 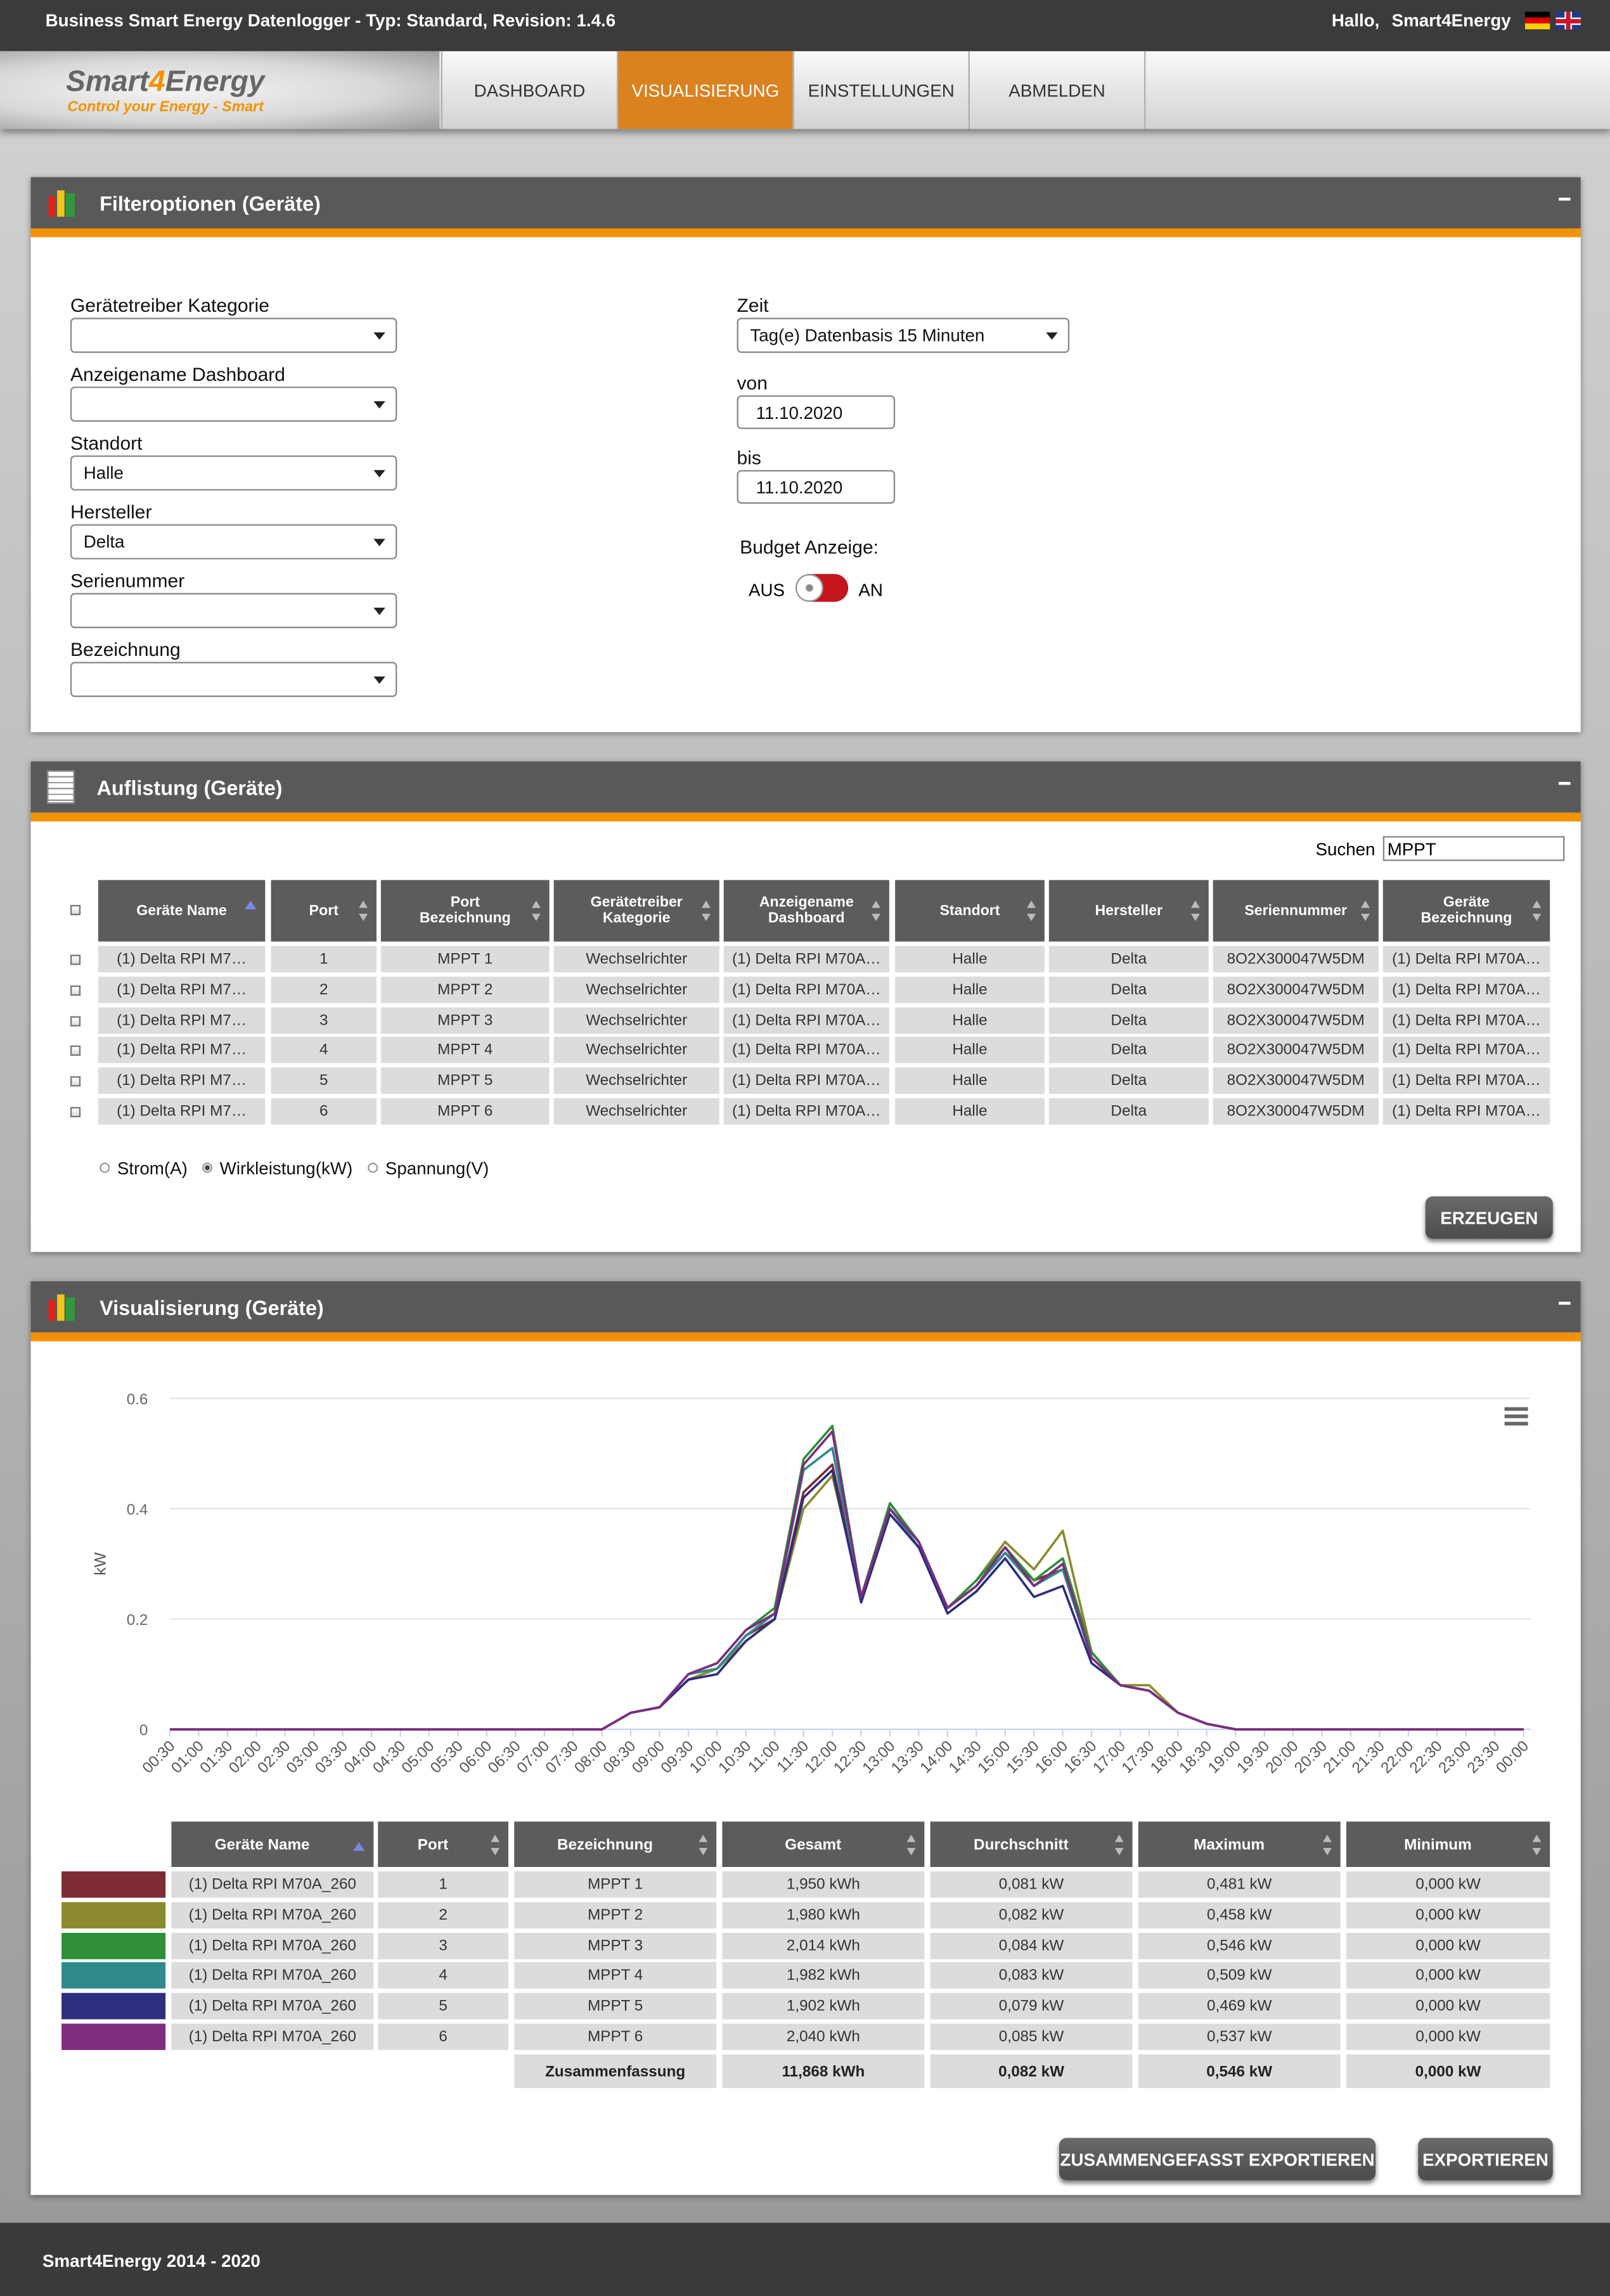 What do you see at coordinates (1031, 2037) in the screenshot?
I see `table-cell: 0,085 kW` at bounding box center [1031, 2037].